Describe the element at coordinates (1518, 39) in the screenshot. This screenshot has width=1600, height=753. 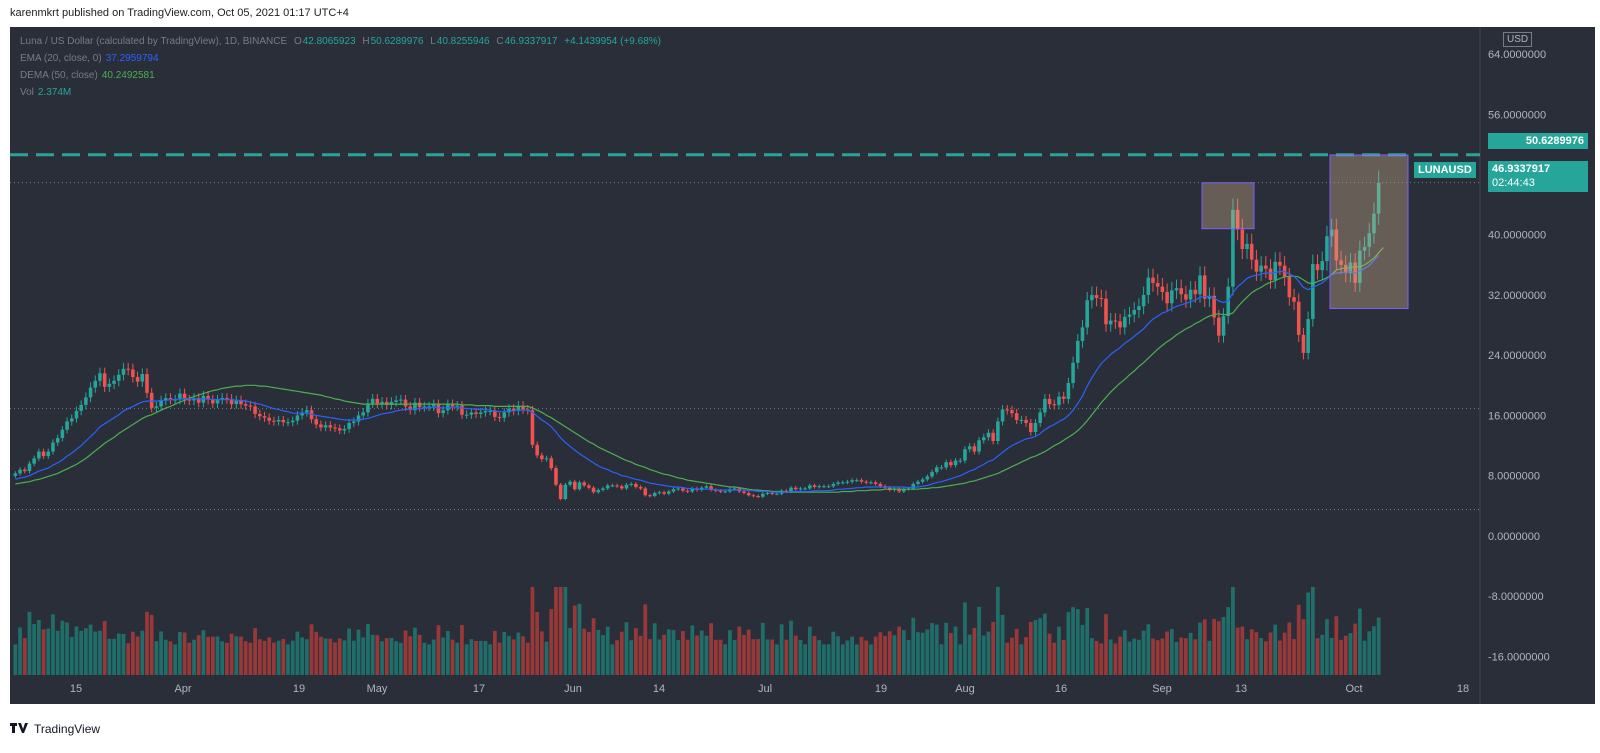
I see `currency-button: USD` at that location.